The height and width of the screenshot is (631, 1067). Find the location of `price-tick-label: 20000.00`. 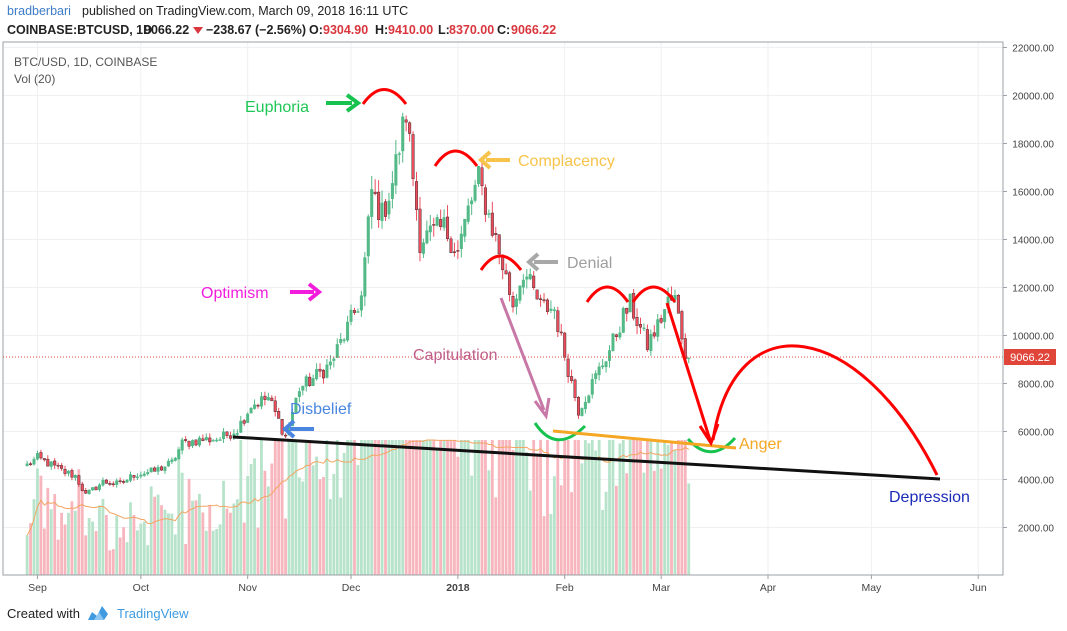

price-tick-label: 20000.00 is located at coordinates (1033, 97).